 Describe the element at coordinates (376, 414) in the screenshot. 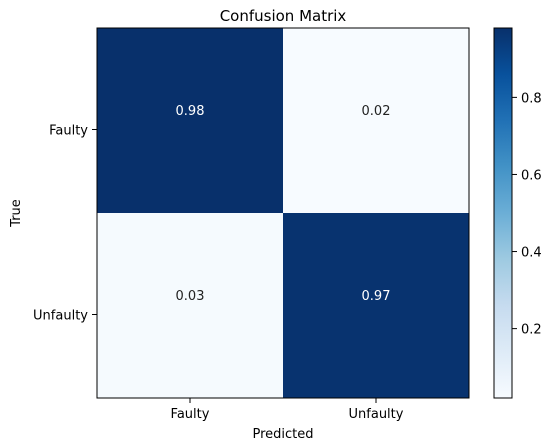

I see `x-tick-label-unfaulty: Unfaulty` at that location.